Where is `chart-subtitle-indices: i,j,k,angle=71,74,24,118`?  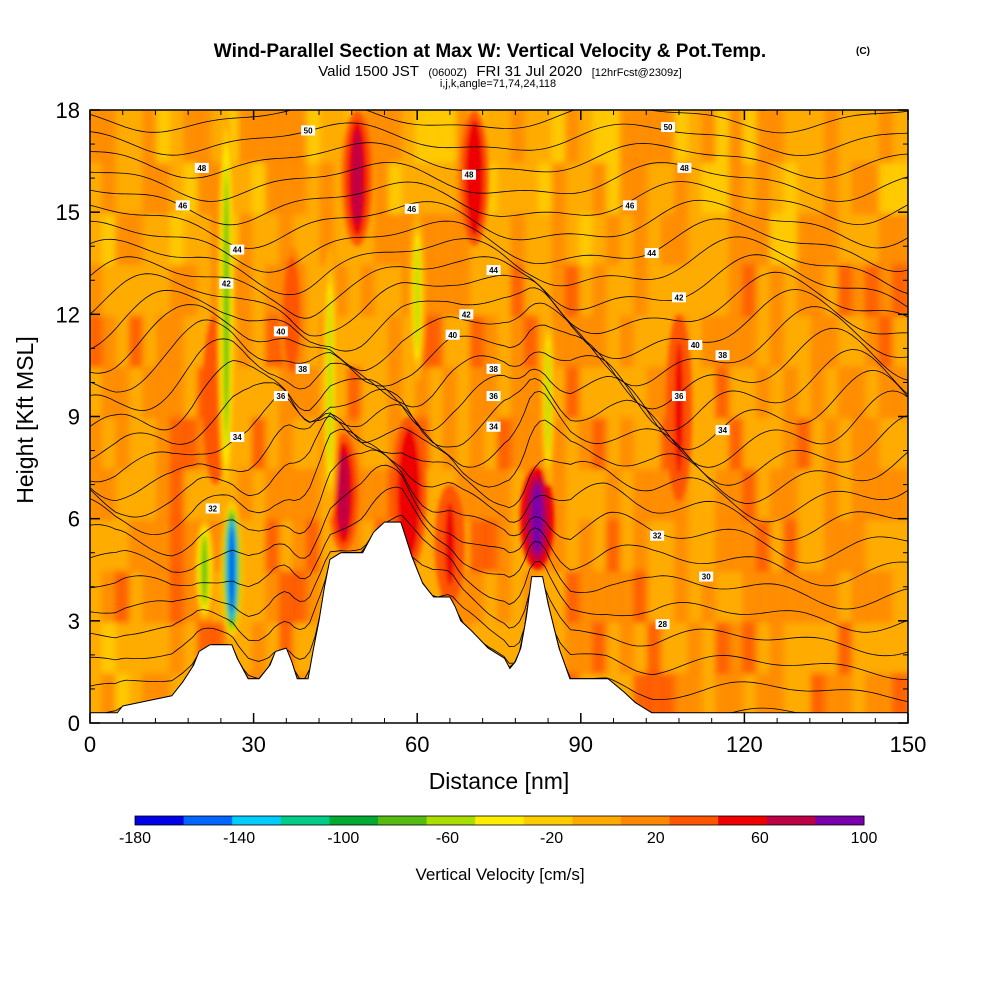
chart-subtitle-indices: i,j,k,angle=71,74,24,118 is located at coordinates (498, 84).